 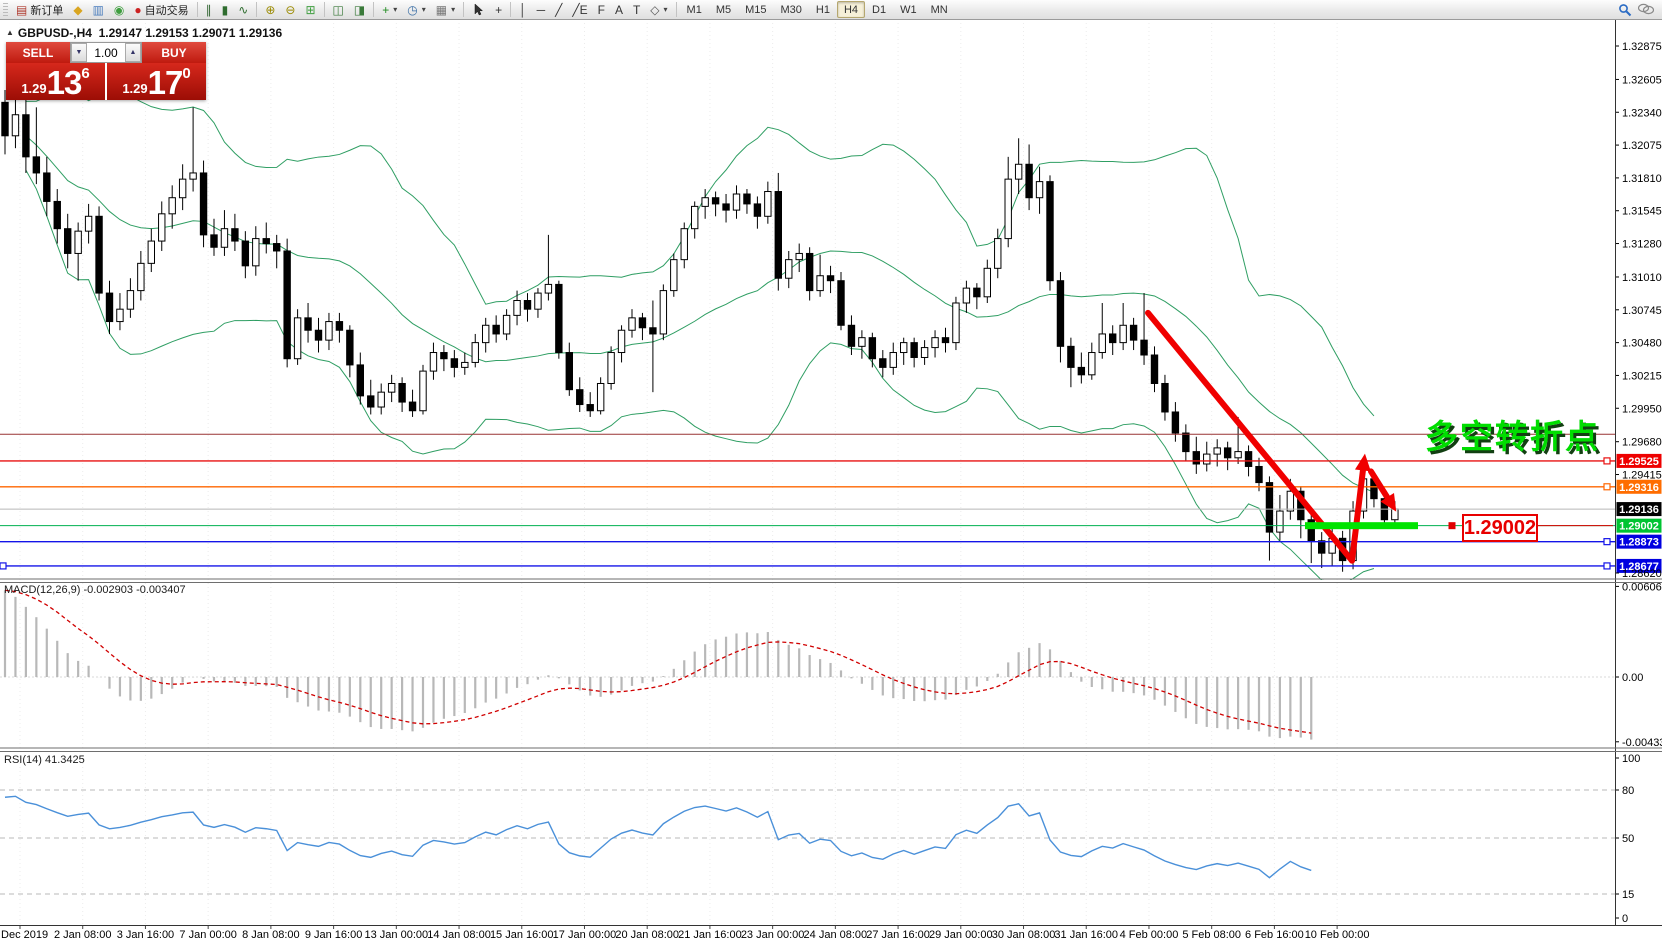 What do you see at coordinates (98, 10) in the screenshot?
I see `market-watch-icon: ▥` at bounding box center [98, 10].